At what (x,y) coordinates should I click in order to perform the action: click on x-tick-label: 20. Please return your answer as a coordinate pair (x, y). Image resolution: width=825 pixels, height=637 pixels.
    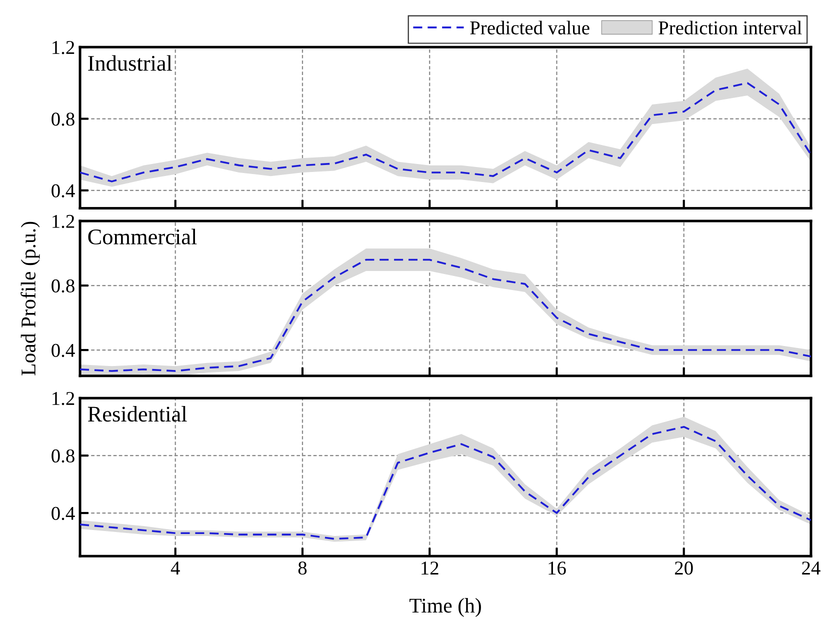
    Looking at the image, I should click on (683, 568).